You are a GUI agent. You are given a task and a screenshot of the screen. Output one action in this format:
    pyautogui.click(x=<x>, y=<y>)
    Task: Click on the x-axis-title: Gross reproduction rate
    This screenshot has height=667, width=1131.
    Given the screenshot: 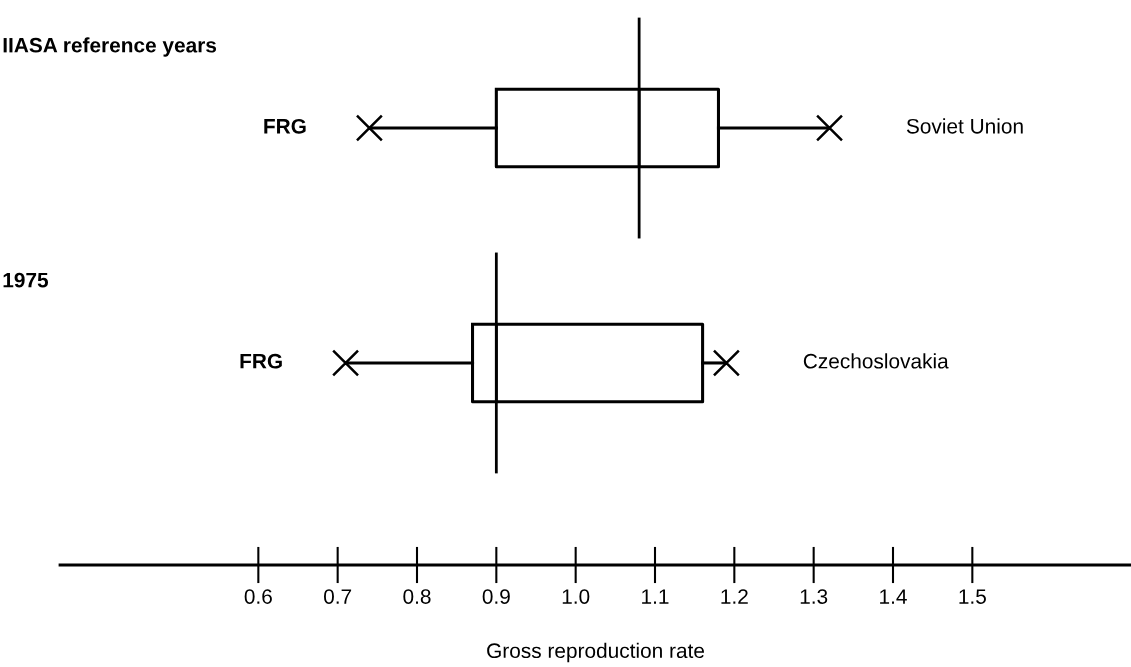 What is the action you would take?
    pyautogui.click(x=596, y=652)
    